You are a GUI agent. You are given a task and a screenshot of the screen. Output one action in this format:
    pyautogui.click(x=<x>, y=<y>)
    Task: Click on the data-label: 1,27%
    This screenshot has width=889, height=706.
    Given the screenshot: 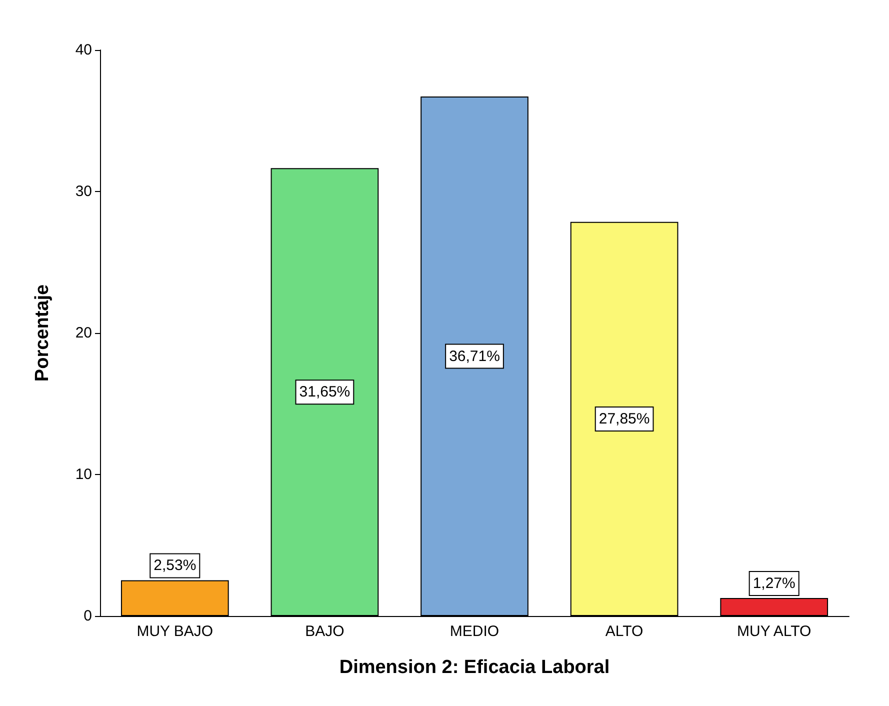 What is the action you would take?
    pyautogui.click(x=774, y=583)
    